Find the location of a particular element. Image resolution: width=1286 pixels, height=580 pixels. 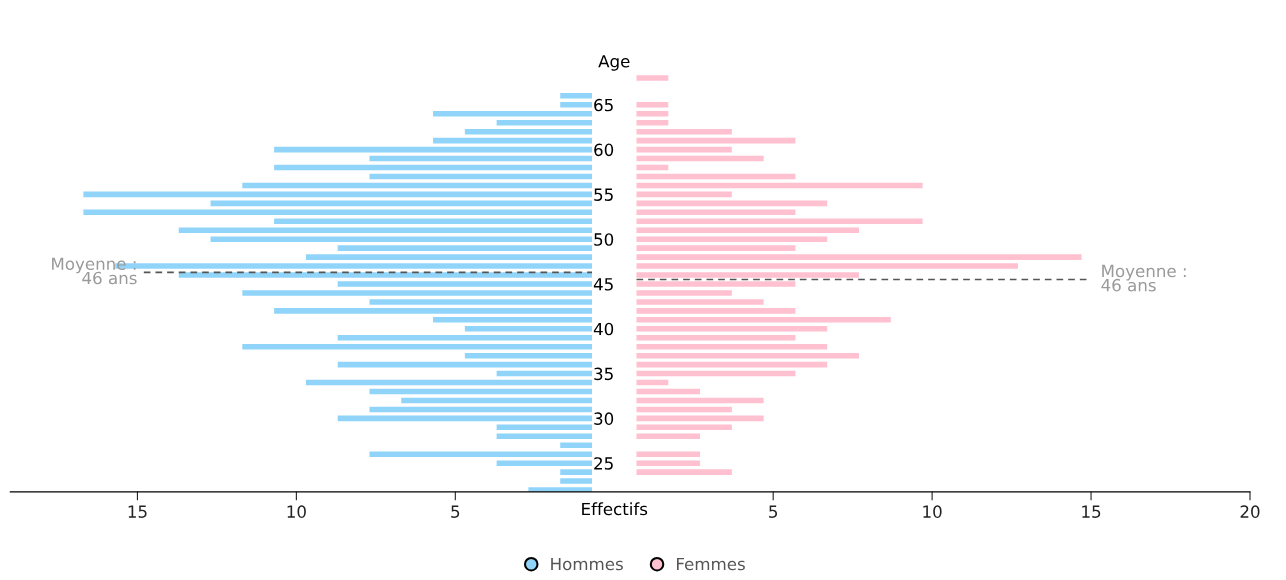

y-tick-label: 30 is located at coordinates (604, 418).